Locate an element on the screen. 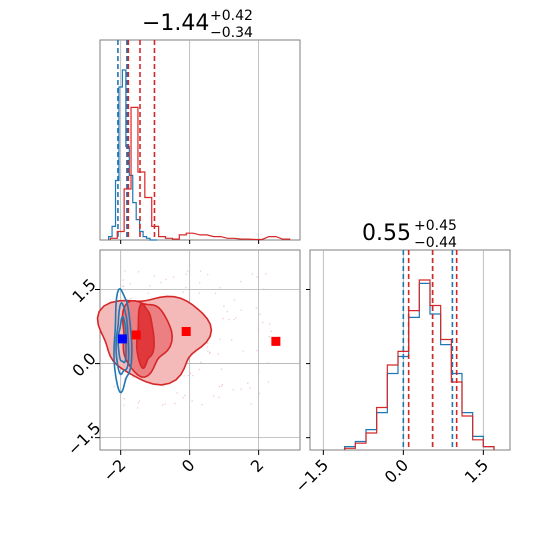 This screenshot has width=550, height=550. bottom-right-panel is located at coordinates (410, 350).